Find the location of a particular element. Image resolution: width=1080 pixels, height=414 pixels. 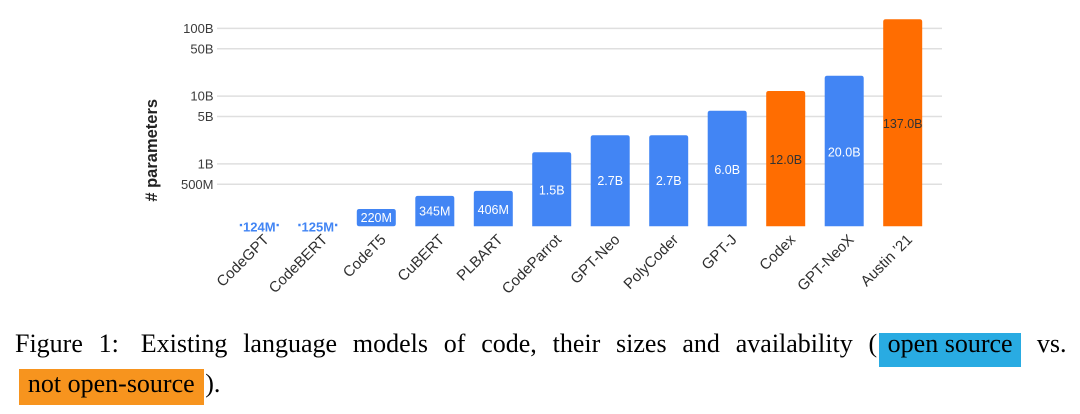

svg-text: CuBERT is located at coordinates (421, 258).